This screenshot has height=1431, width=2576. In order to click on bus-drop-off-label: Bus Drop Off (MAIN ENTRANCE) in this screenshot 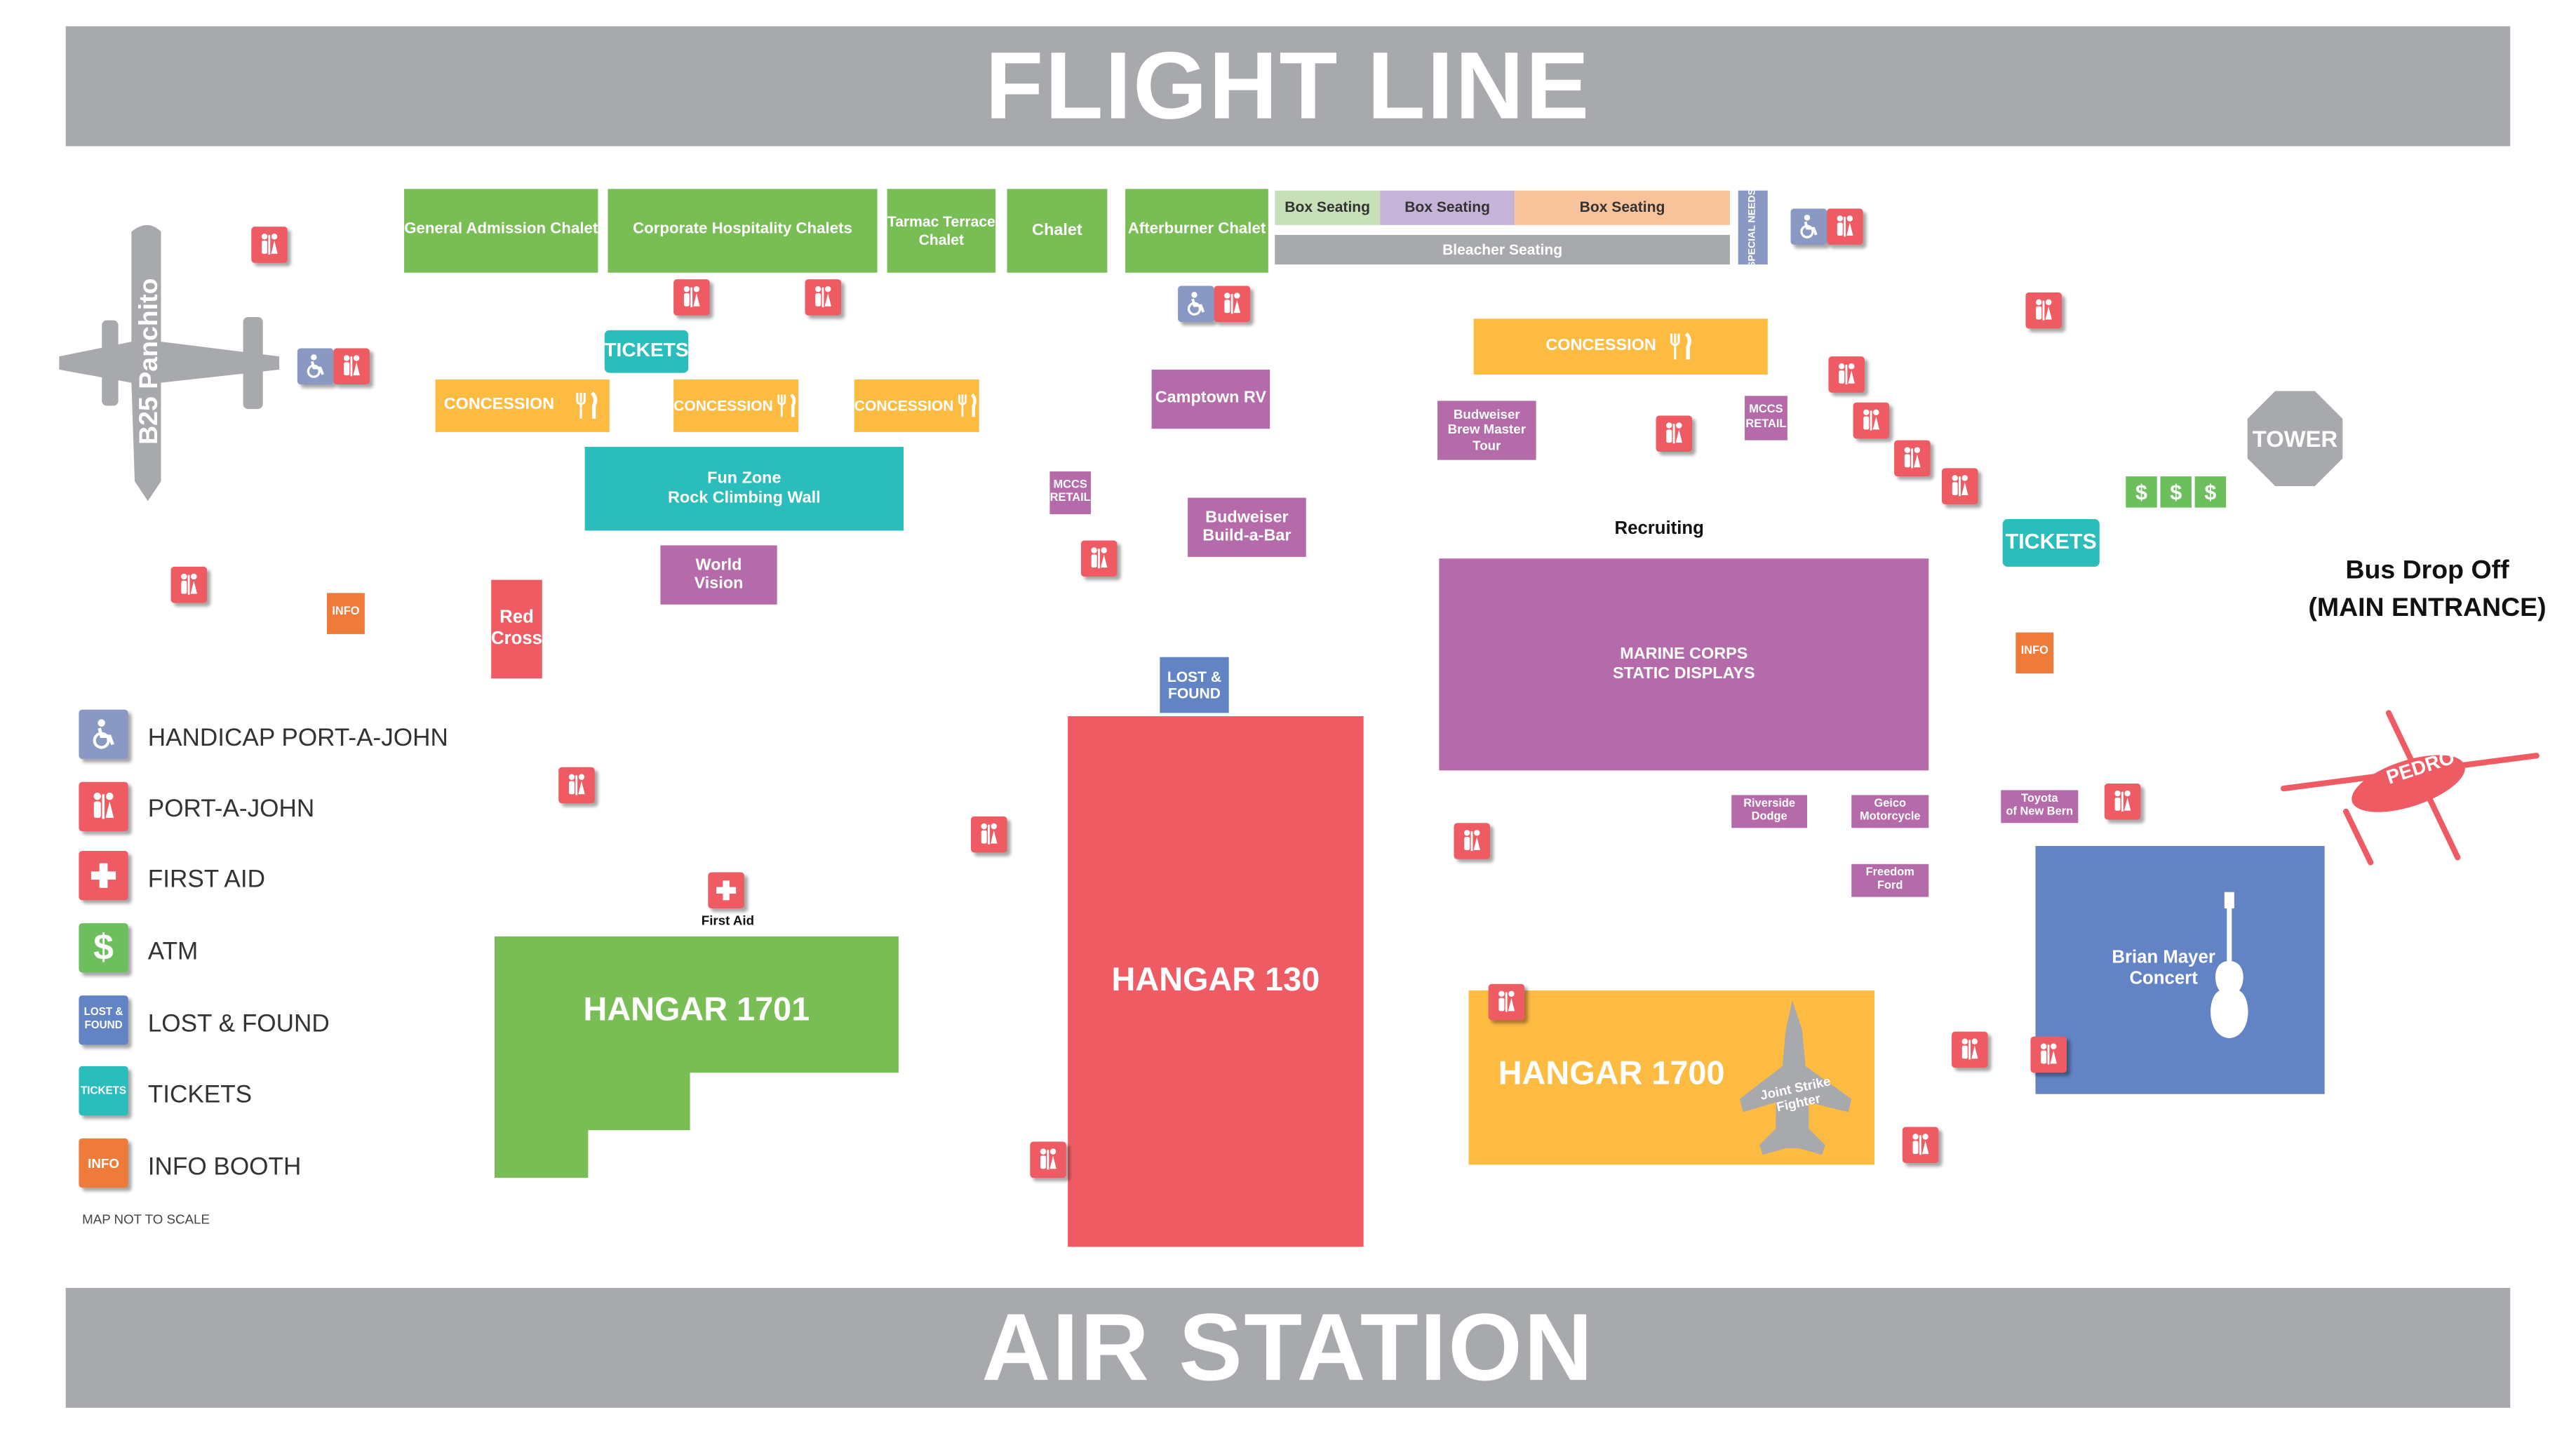, I will do `click(2427, 589)`.